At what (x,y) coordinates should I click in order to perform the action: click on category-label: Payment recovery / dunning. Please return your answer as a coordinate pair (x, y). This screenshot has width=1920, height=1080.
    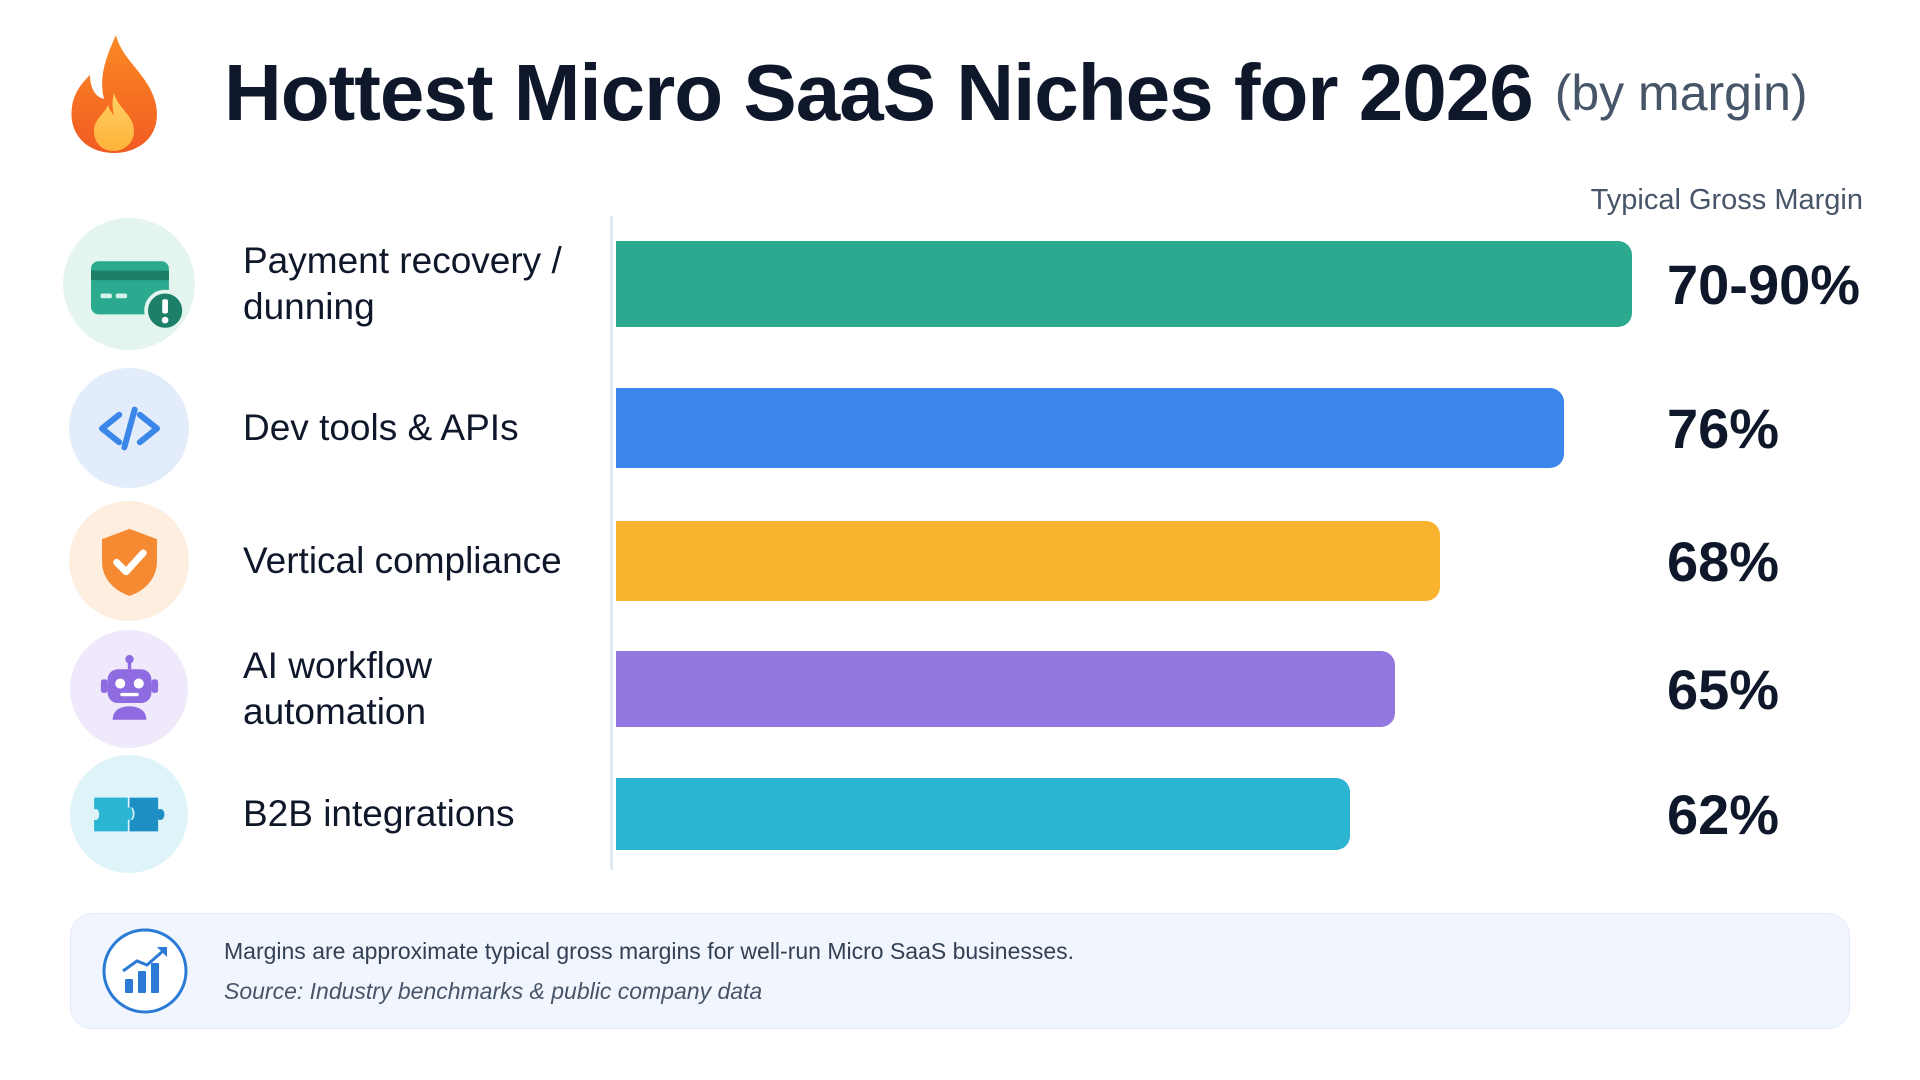
    Looking at the image, I should click on (402, 283).